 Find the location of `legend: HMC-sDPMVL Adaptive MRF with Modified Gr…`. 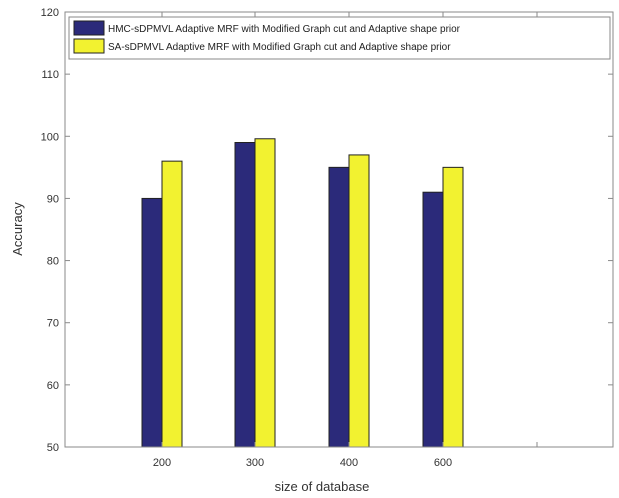

legend: HMC-sDPMVL Adaptive MRF with Modified Gr… is located at coordinates (339, 38).